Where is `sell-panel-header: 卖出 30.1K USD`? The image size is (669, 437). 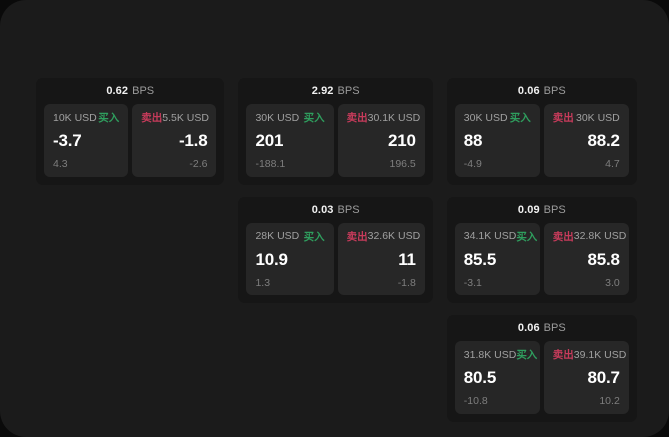
sell-panel-header: 卖出 30.1K USD is located at coordinates (383, 118).